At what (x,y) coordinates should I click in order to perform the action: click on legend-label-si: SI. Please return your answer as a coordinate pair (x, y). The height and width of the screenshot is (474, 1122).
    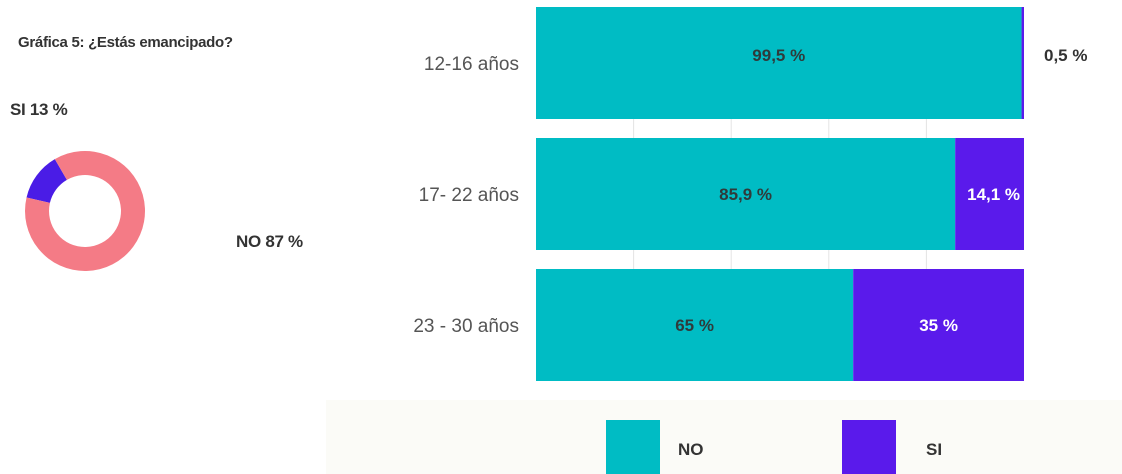
    Looking at the image, I should click on (934, 449).